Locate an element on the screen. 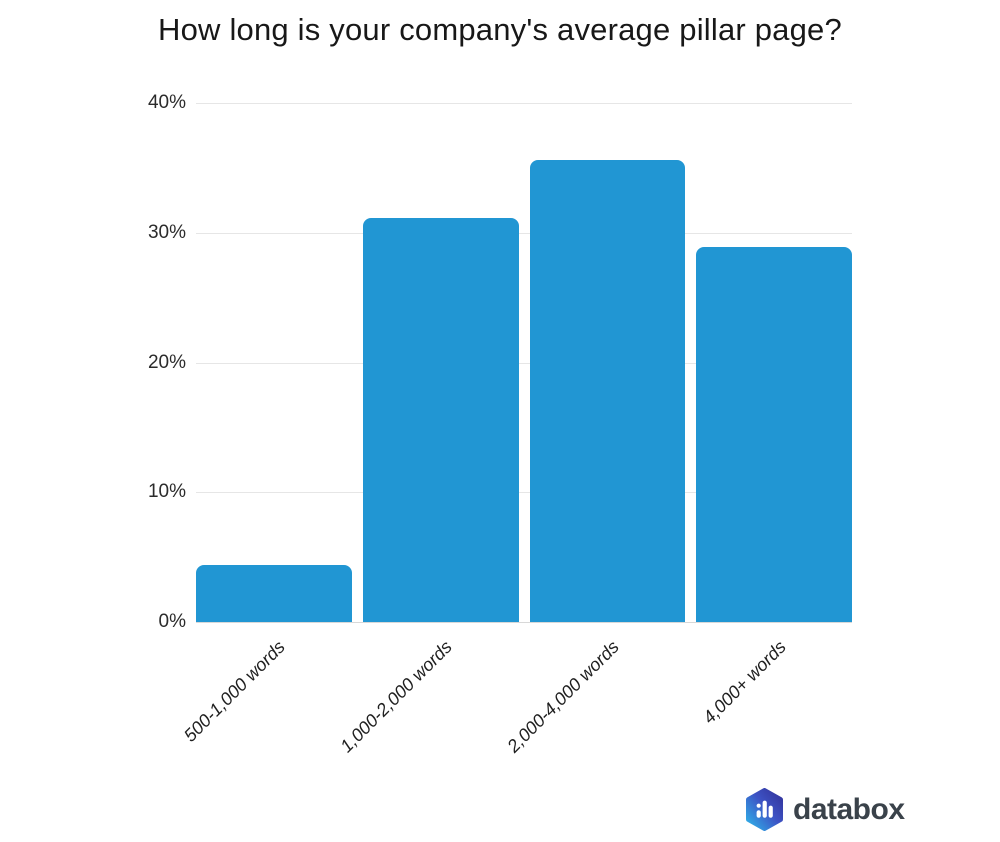 This screenshot has height=842, width=1000. logo-bar-glyphs is located at coordinates (764, 809).